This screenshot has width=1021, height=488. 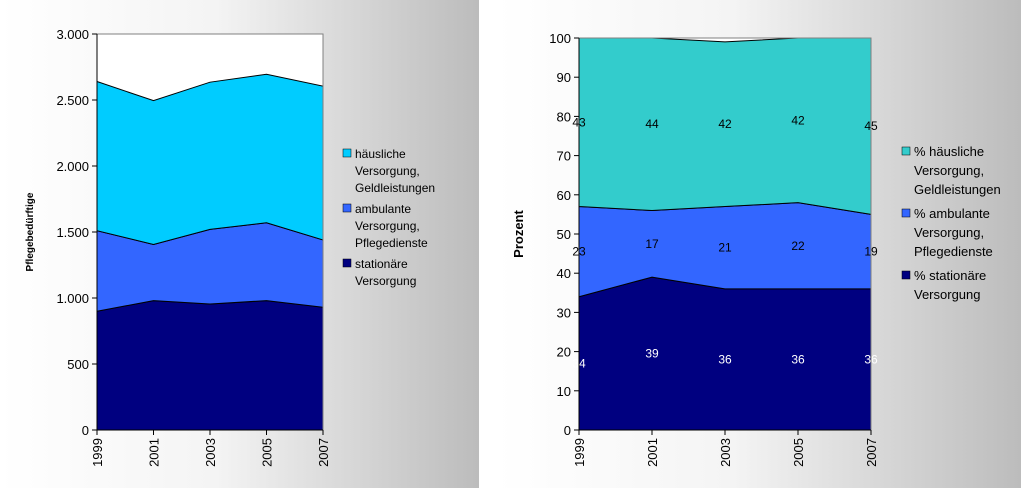 What do you see at coordinates (564, 391) in the screenshot?
I see `y-tick-label: 10` at bounding box center [564, 391].